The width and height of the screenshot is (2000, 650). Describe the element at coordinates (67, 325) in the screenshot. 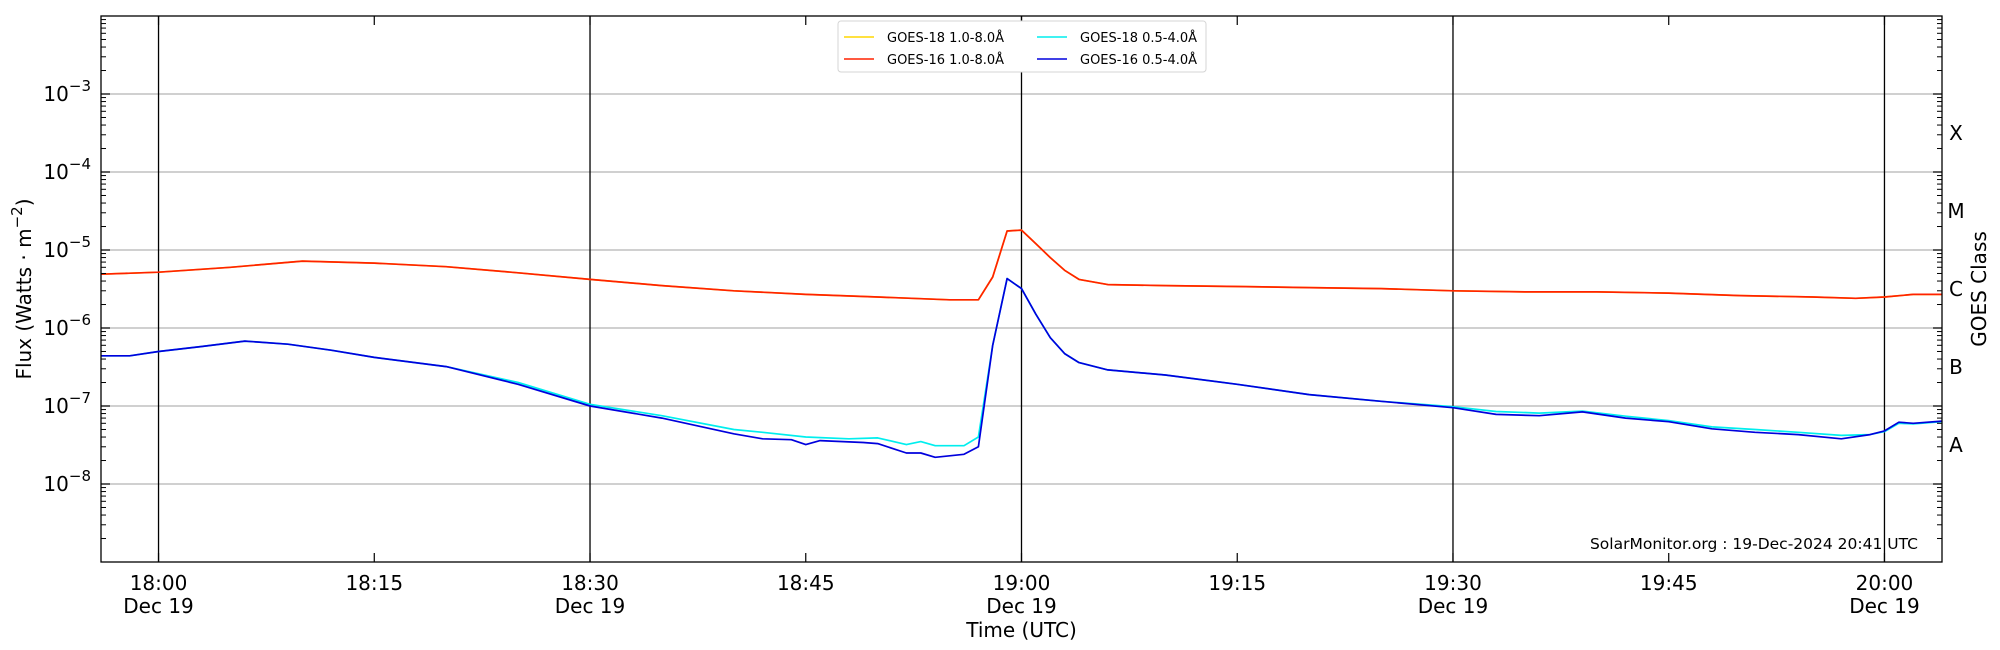

I see `y-tick-label: 10⁻⁶` at that location.